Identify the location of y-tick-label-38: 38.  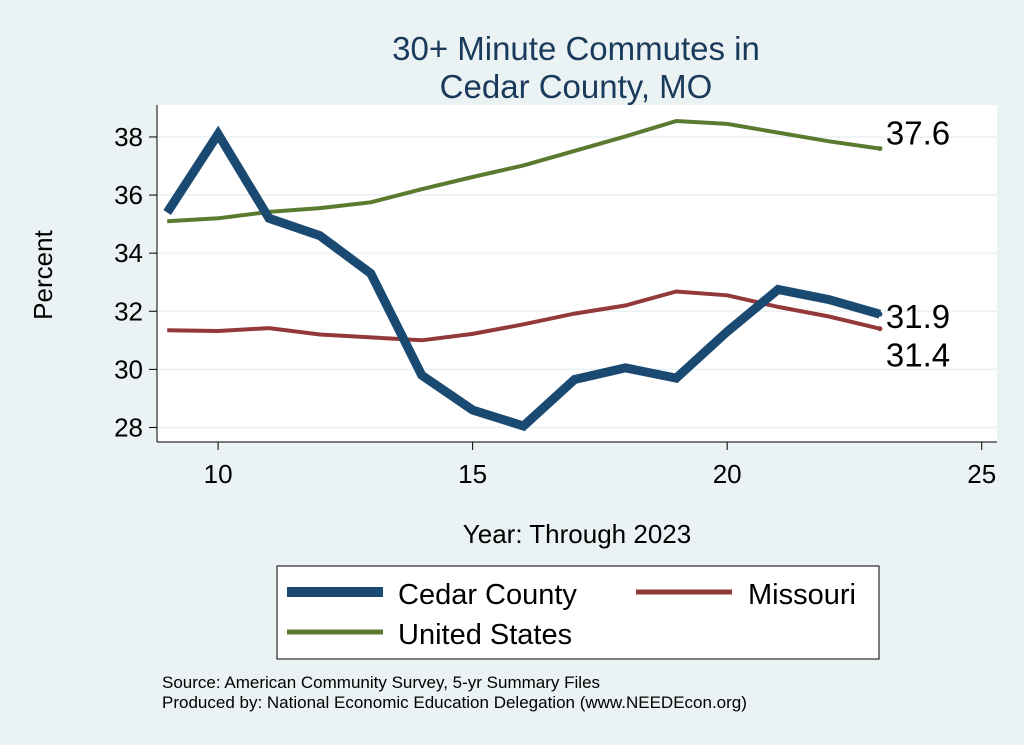
(128, 137).